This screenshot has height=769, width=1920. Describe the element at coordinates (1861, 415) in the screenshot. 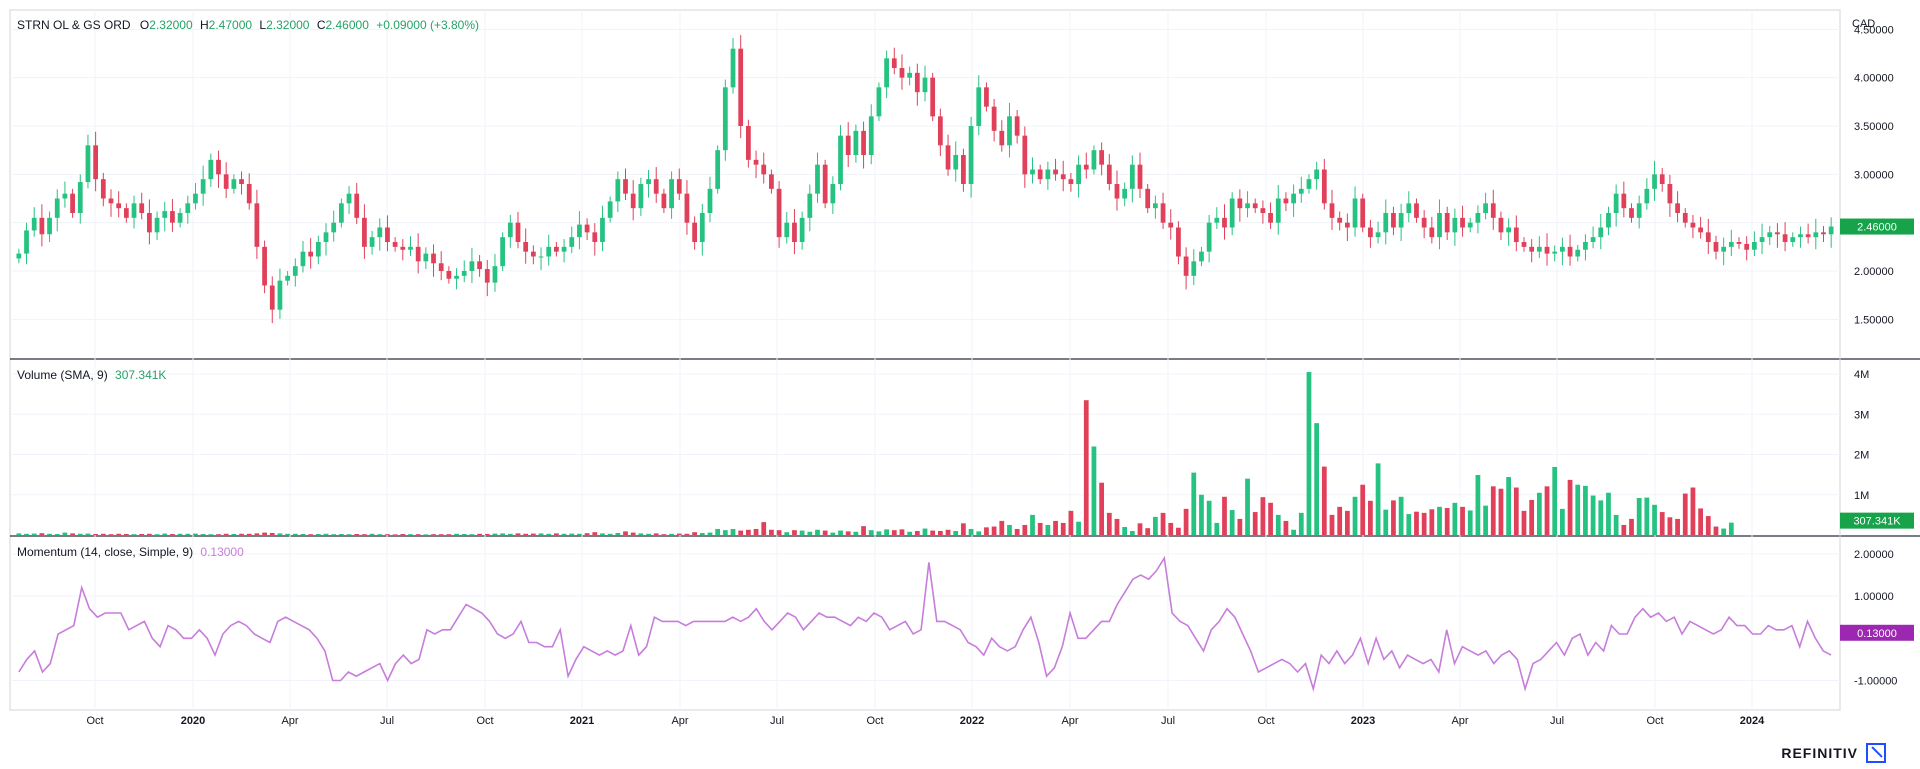

I see `volume-tick-label: 3M` at that location.